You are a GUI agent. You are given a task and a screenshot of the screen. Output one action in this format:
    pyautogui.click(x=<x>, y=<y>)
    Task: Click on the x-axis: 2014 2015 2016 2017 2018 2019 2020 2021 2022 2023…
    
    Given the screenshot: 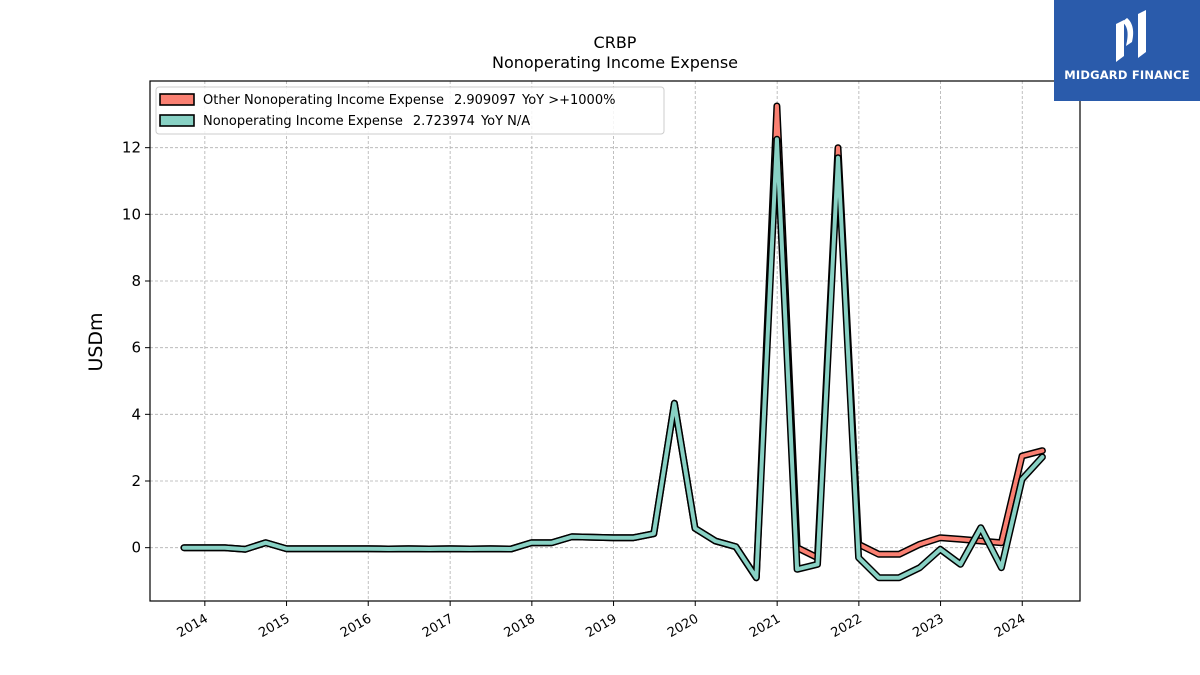 What is the action you would take?
    pyautogui.click(x=601, y=621)
    